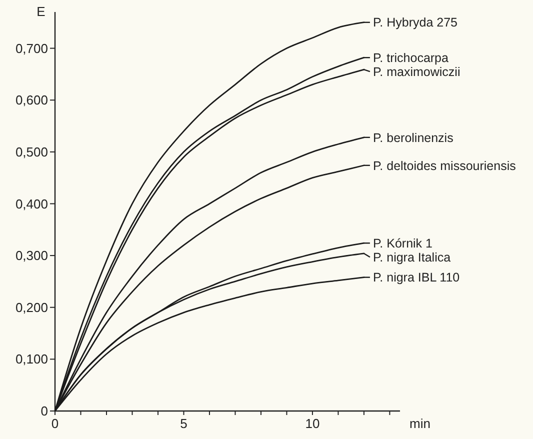  I want to click on legend-label: P. nigra Italica, so click(411, 257).